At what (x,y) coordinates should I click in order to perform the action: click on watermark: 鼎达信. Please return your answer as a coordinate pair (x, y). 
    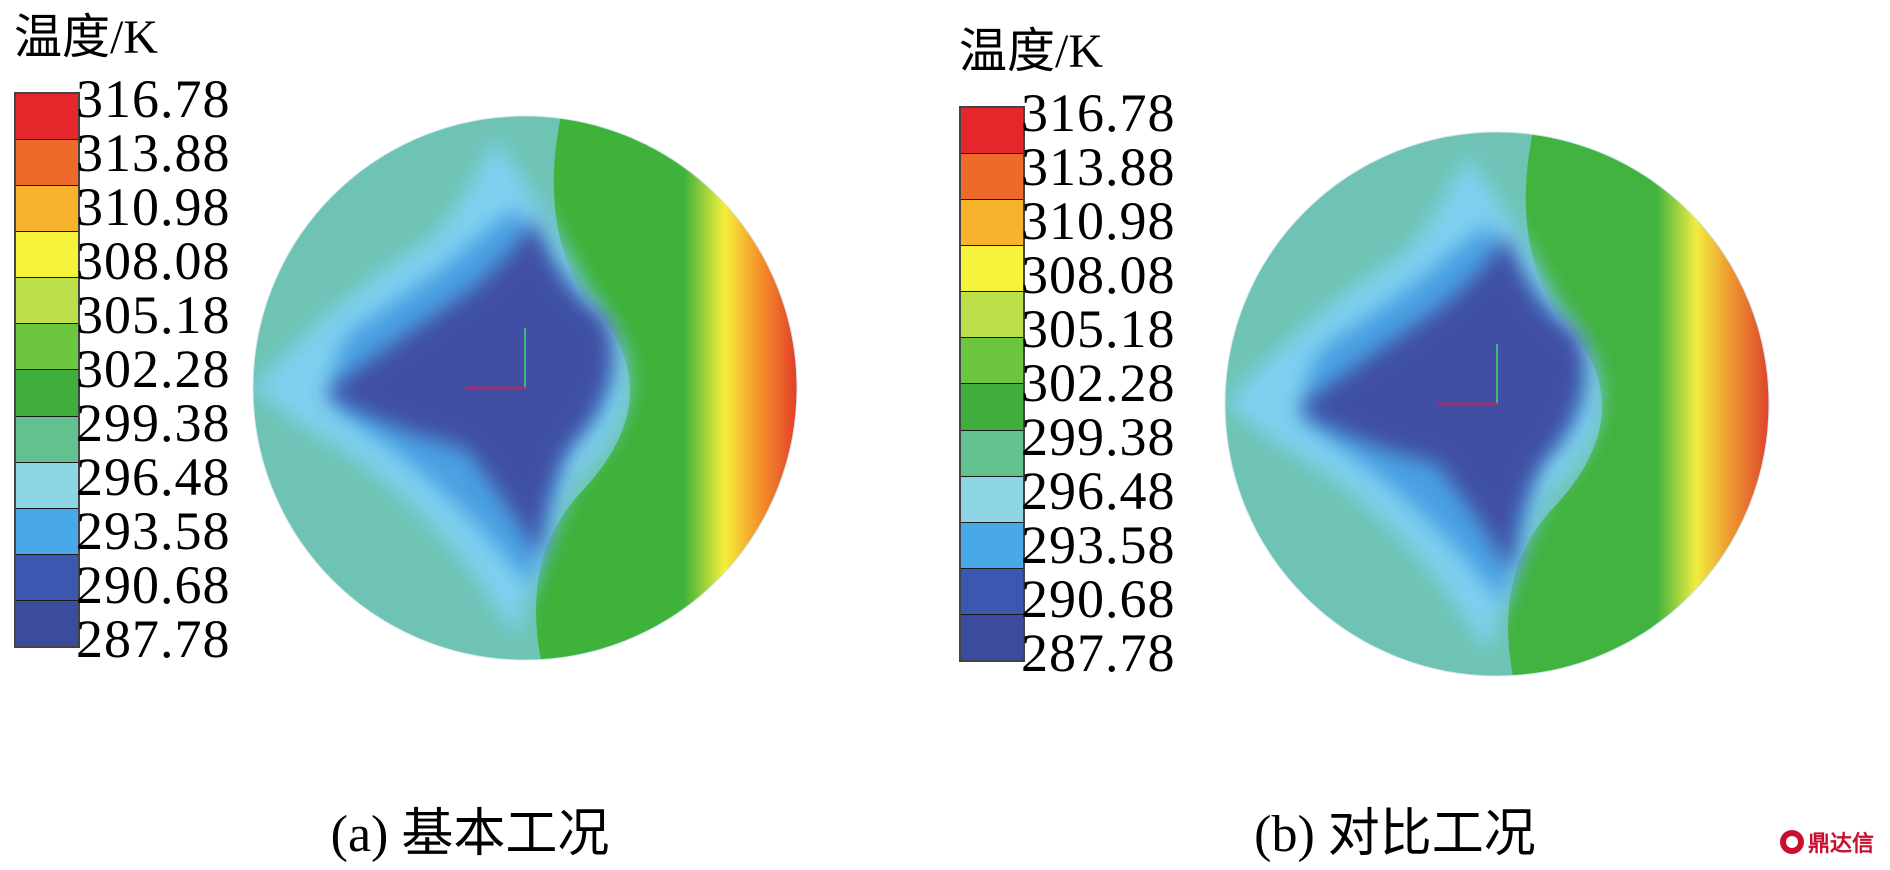
    Looking at the image, I should click on (1826, 842).